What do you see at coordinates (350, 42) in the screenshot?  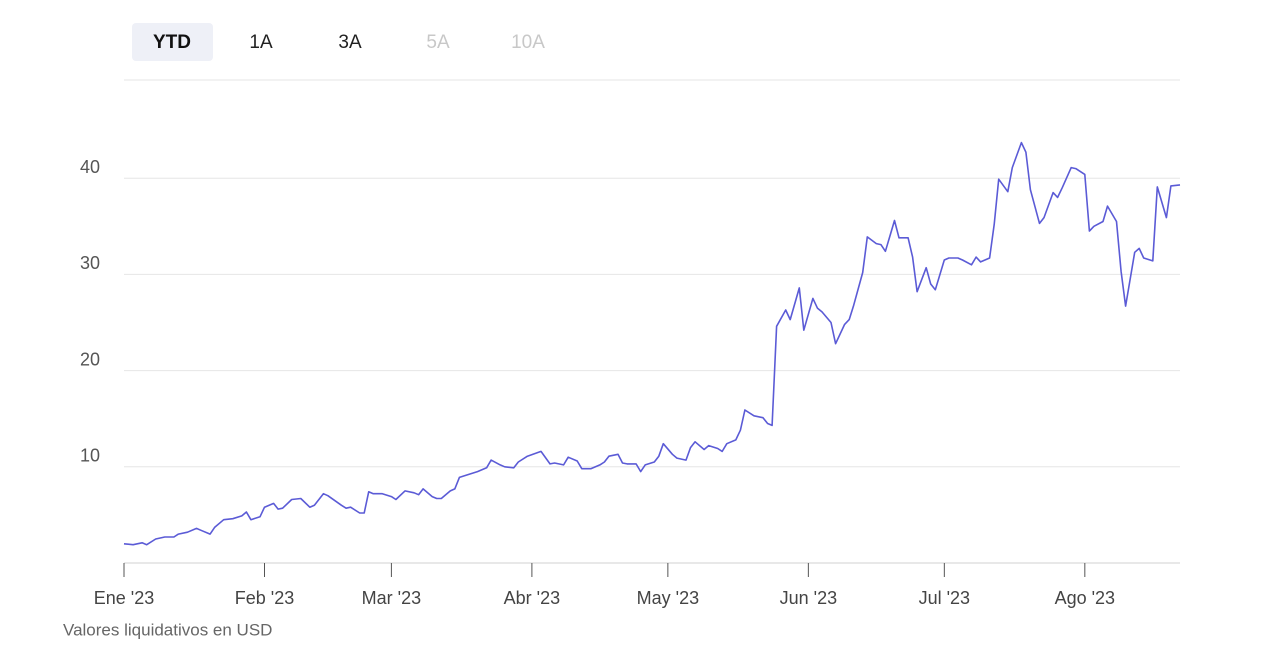 I see `range-button: 3A` at bounding box center [350, 42].